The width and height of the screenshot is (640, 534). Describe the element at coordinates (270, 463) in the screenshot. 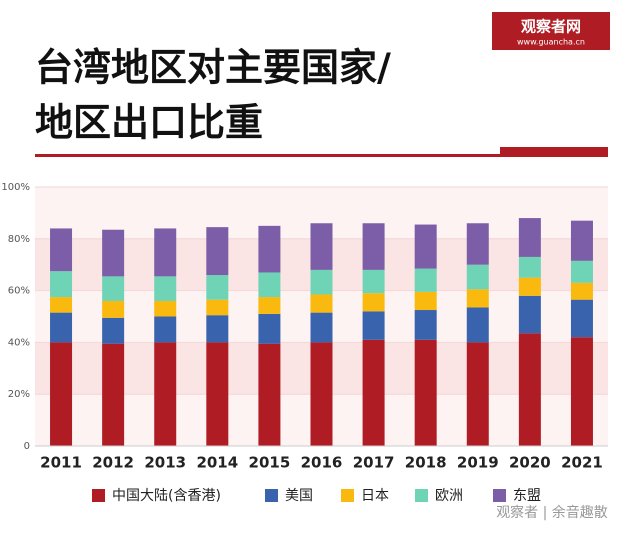

I see `x-tick-label: 2015` at that location.